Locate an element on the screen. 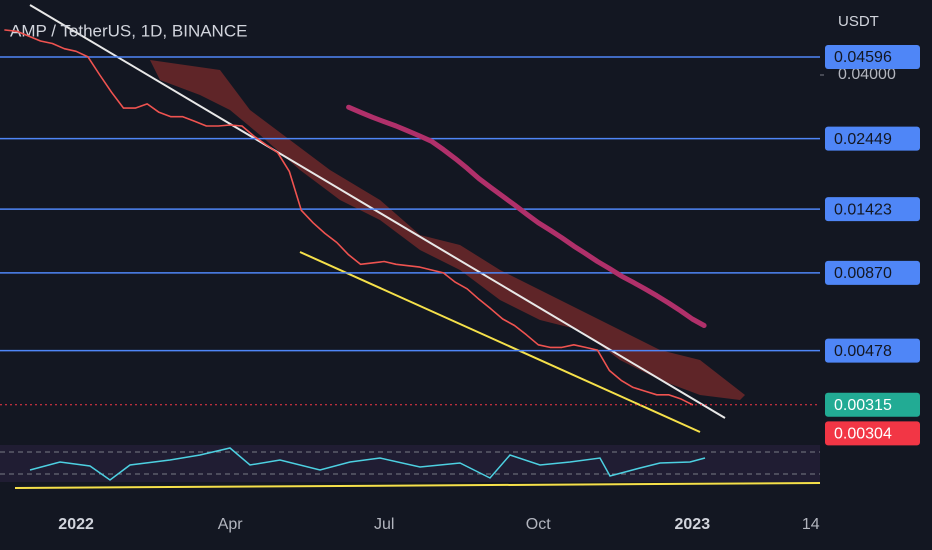  x-tick-label: Oct is located at coordinates (538, 524).